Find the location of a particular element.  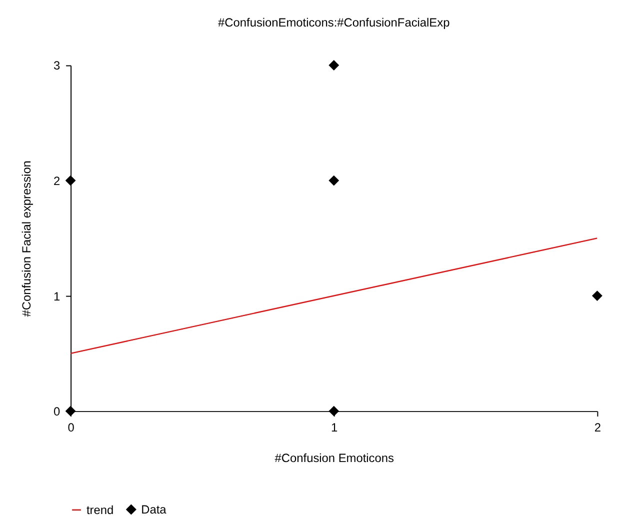

y-tick-label: 2 is located at coordinates (56, 181).